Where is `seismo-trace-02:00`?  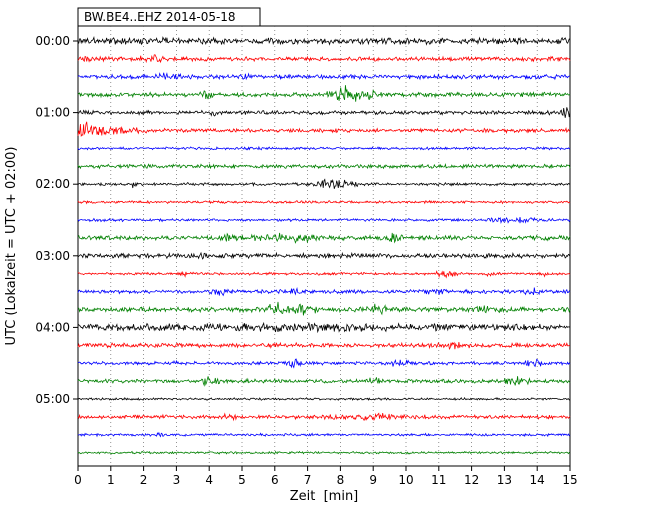 seismo-trace-02:00 is located at coordinates (324, 183).